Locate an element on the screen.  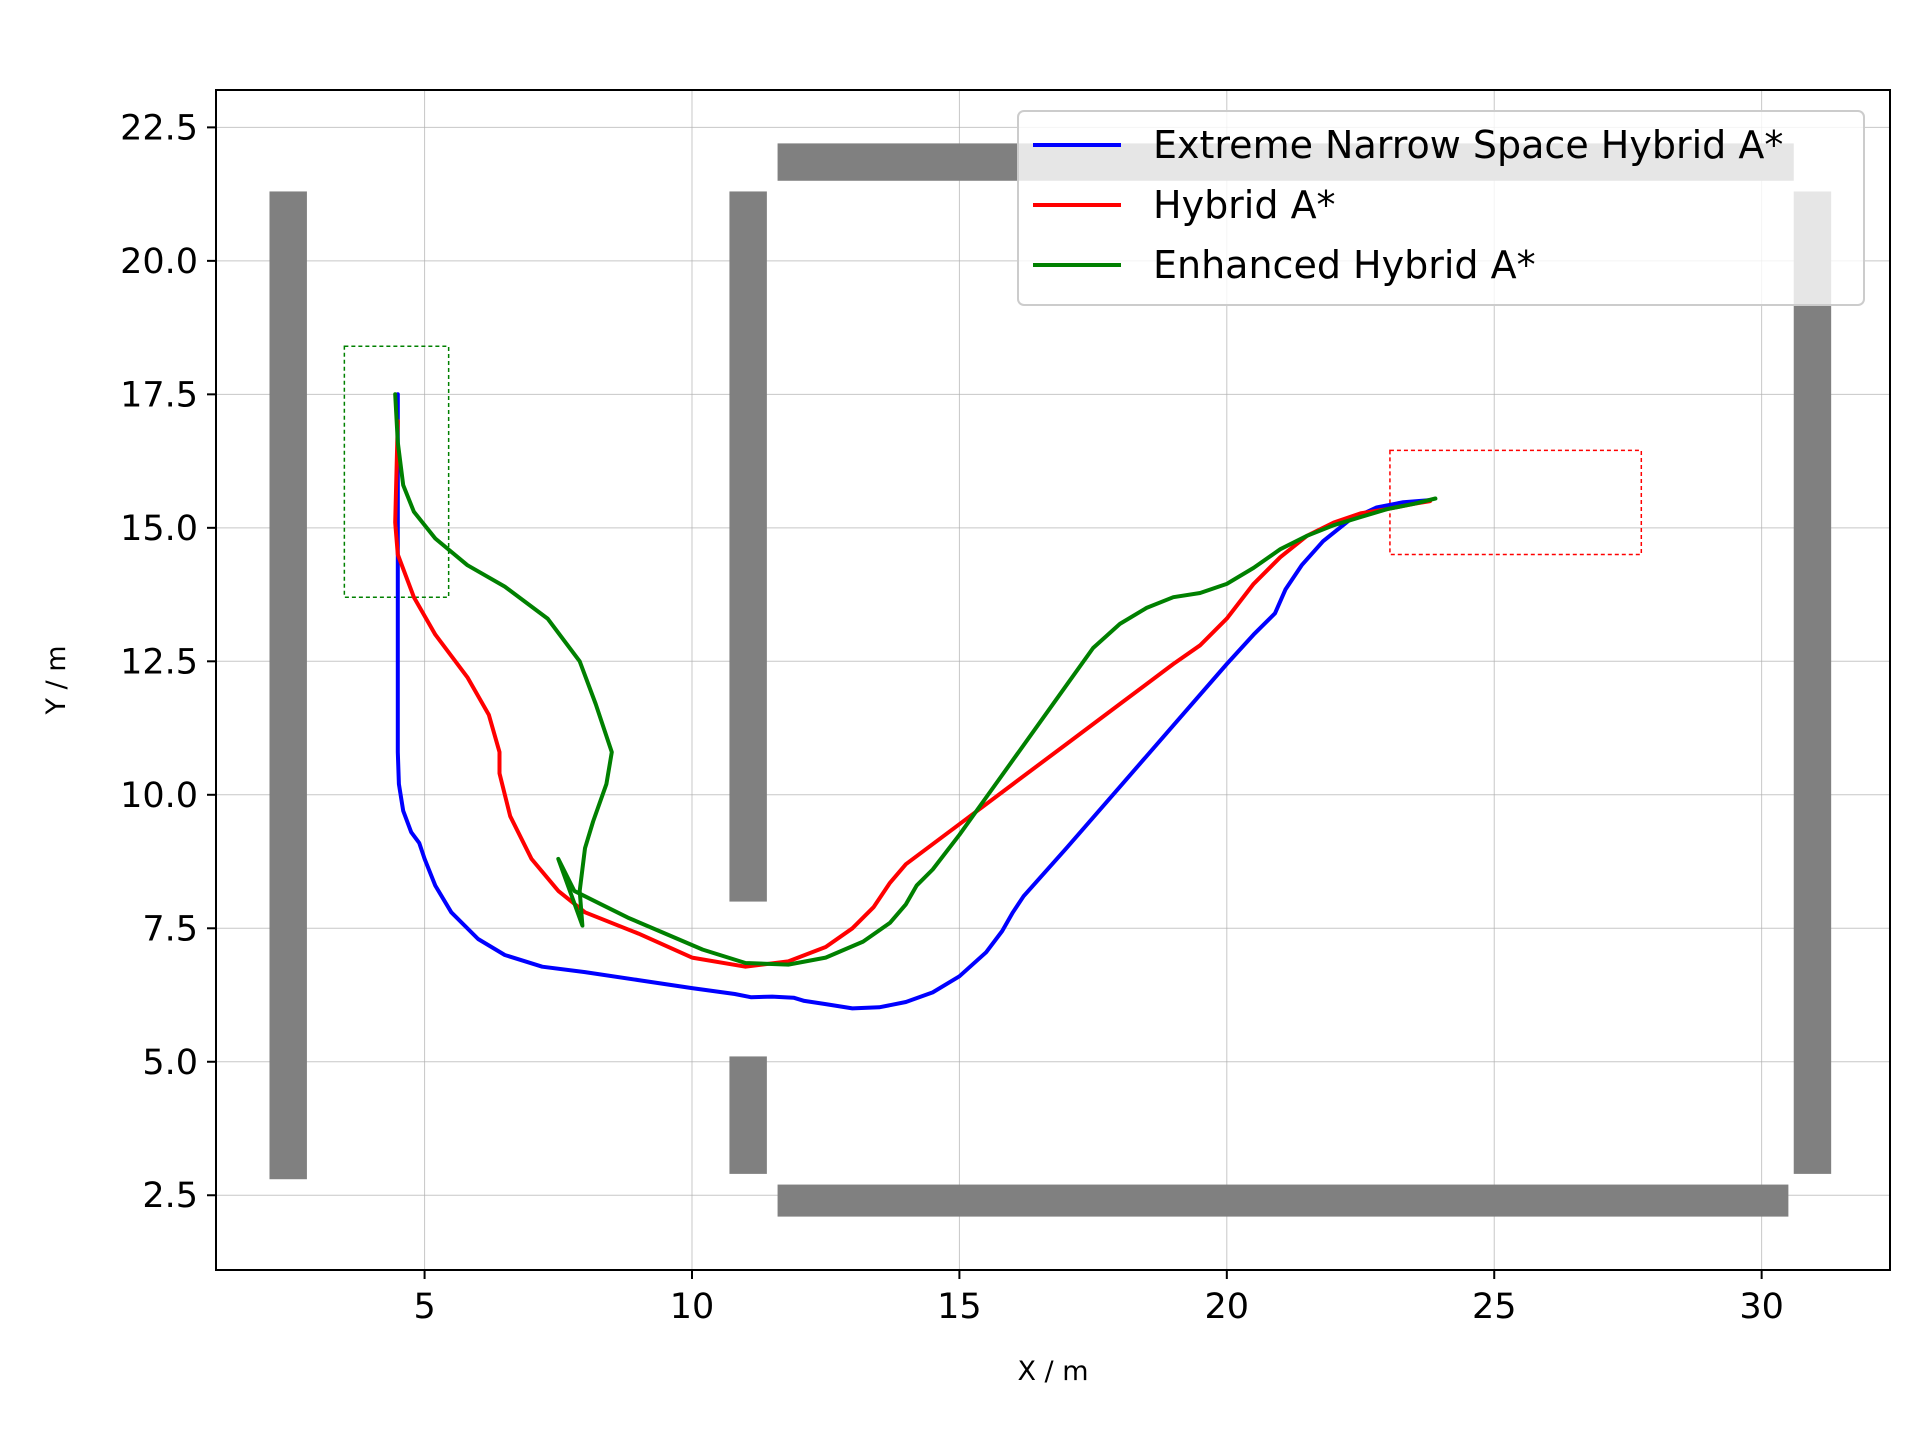
y-tick-label: 15.0 is located at coordinates (159, 529).